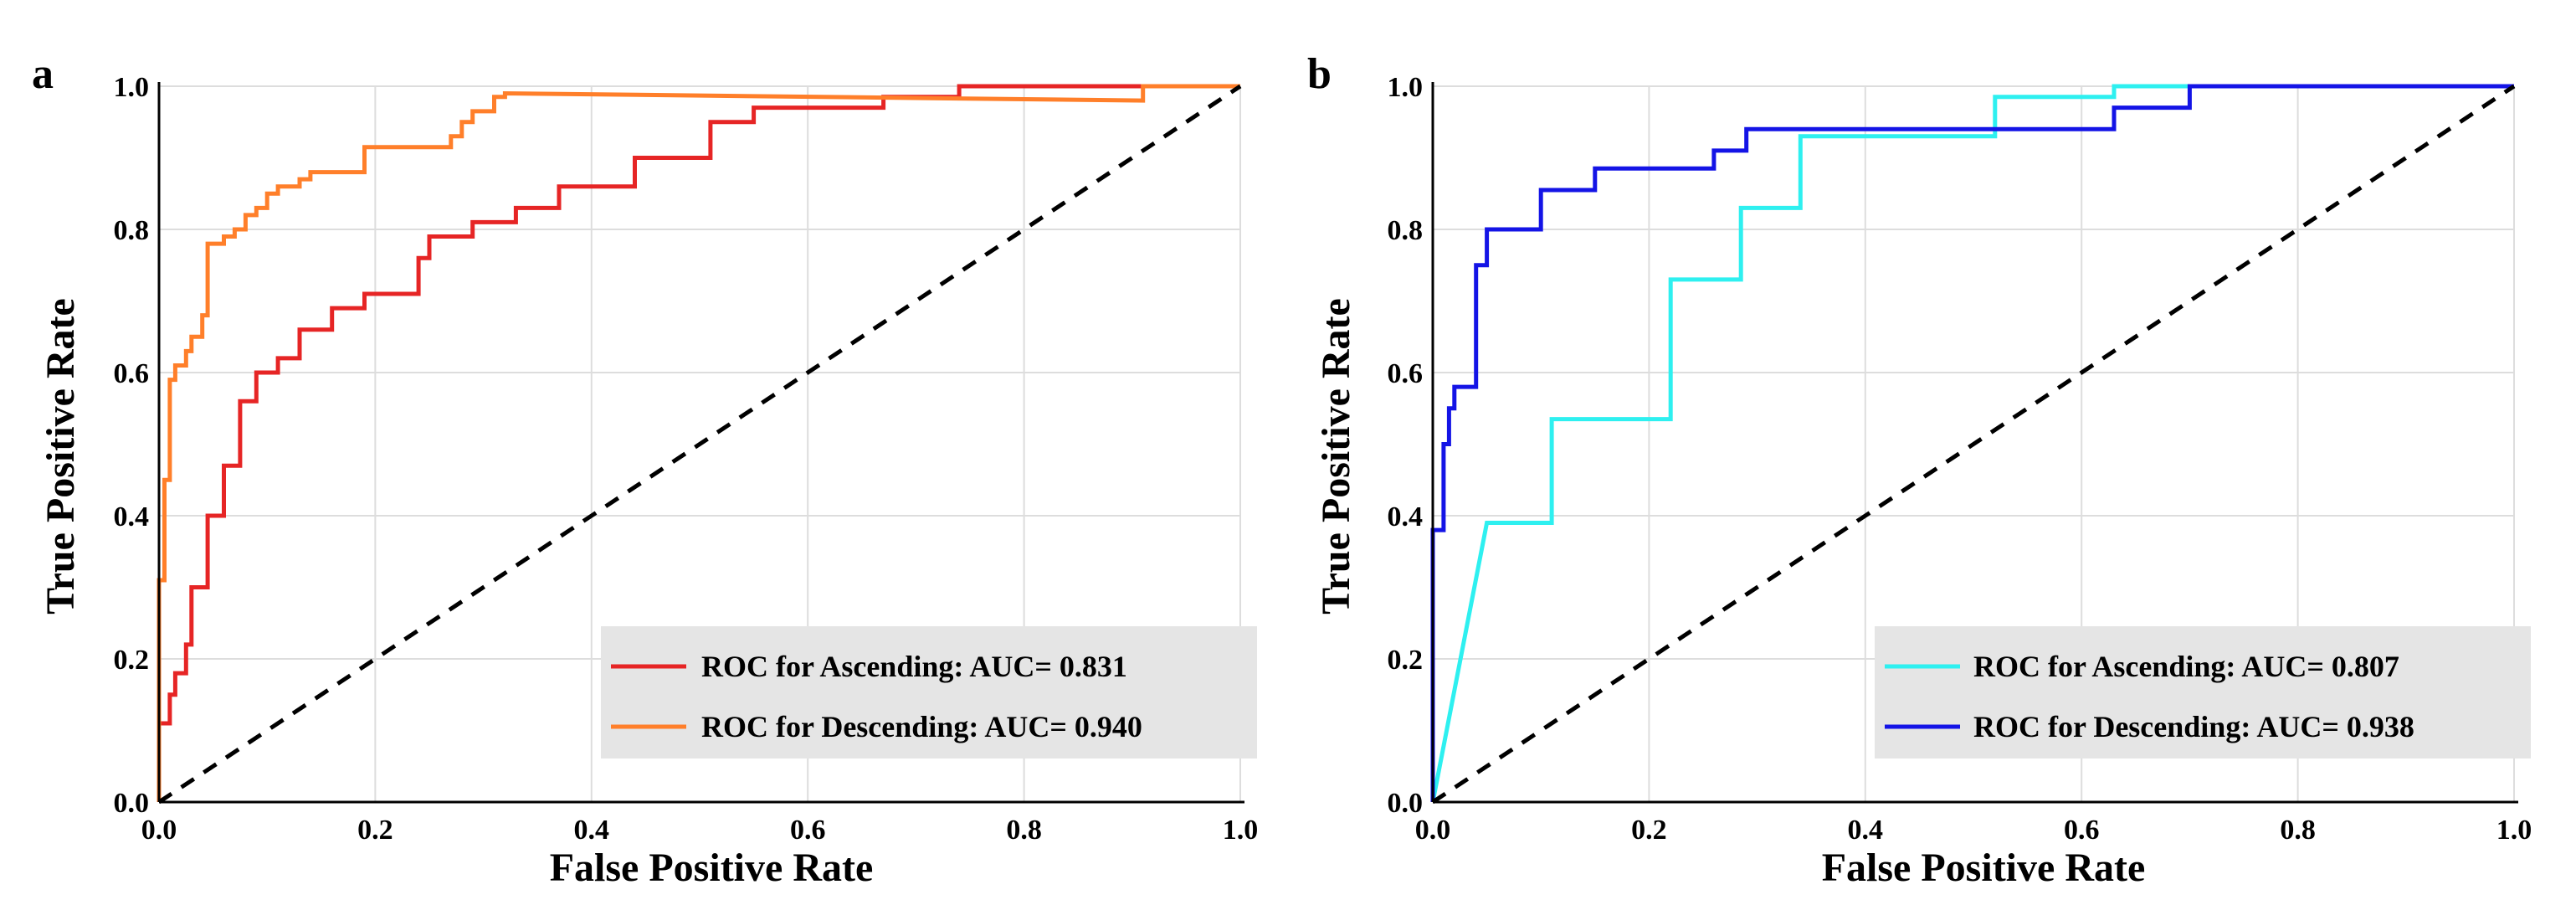 The width and height of the screenshot is (2576, 900). What do you see at coordinates (2186, 666) in the screenshot?
I see `legend-label-ascending: ROC for Ascending: AUC= 0.807` at bounding box center [2186, 666].